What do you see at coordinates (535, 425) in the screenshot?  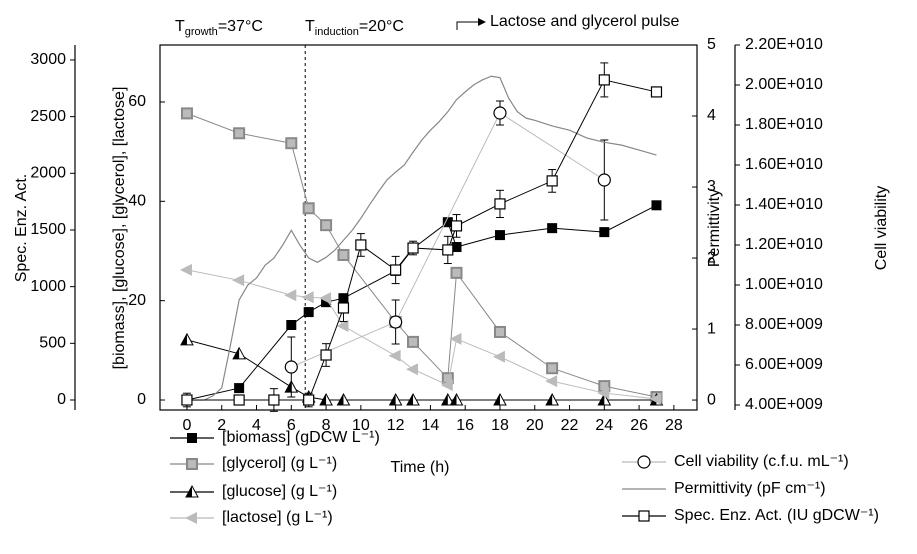 I see `x-tick-label: 20` at bounding box center [535, 425].